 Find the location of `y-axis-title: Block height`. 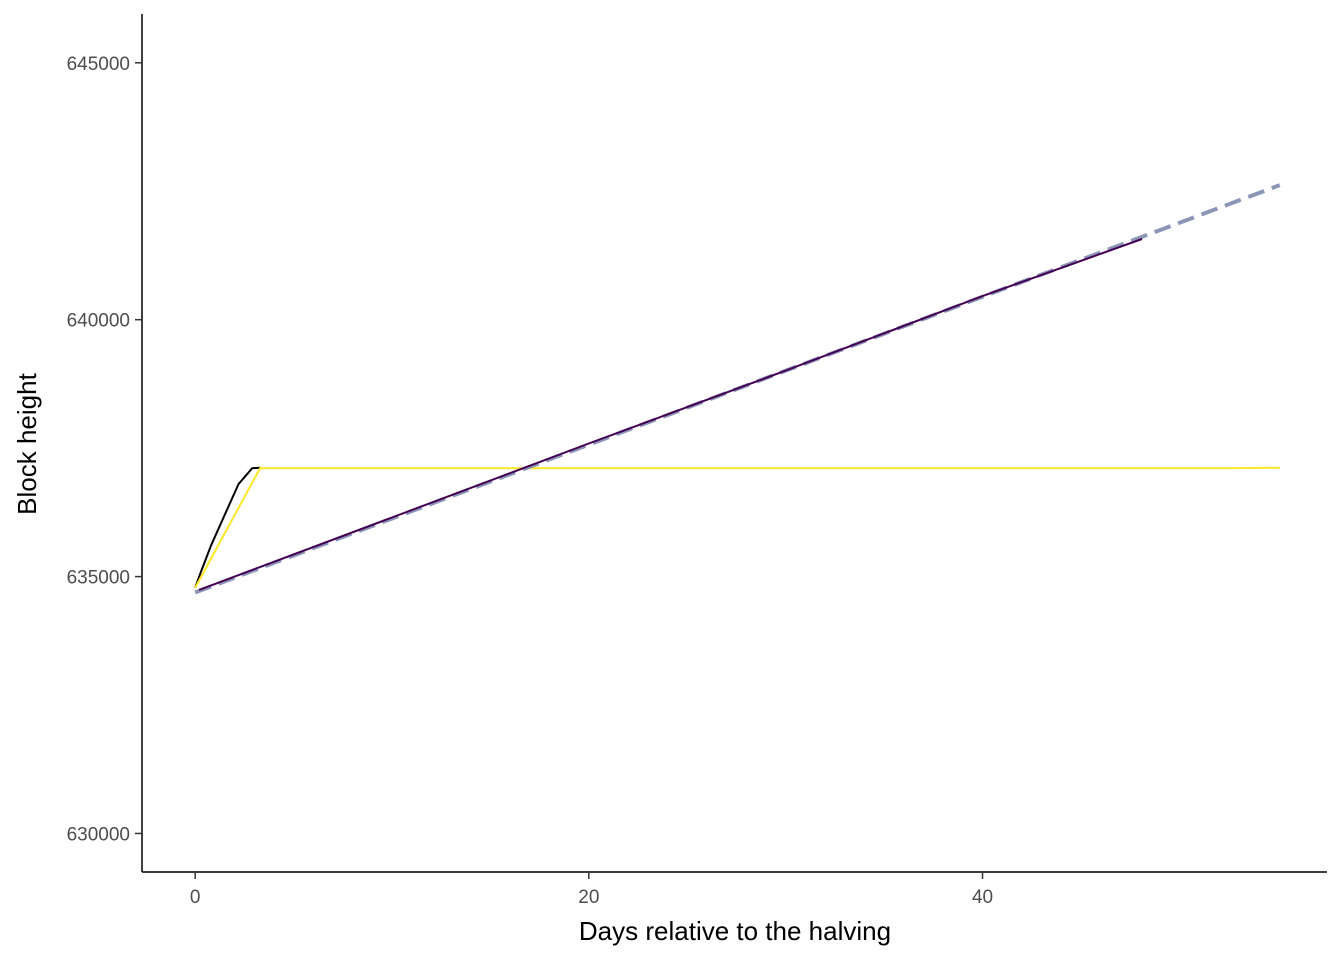

y-axis-title: Block height is located at coordinates (27, 443).